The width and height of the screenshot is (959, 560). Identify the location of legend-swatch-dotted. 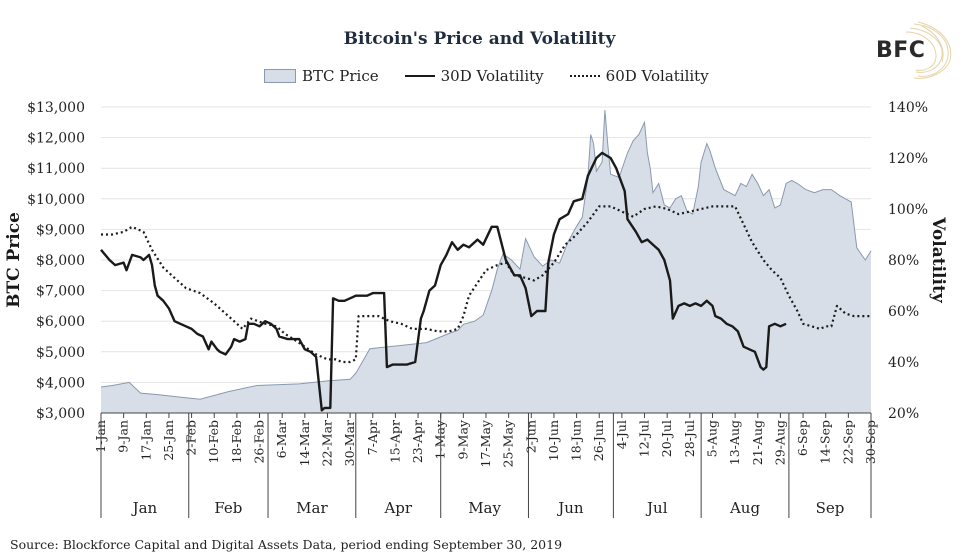
(584, 76).